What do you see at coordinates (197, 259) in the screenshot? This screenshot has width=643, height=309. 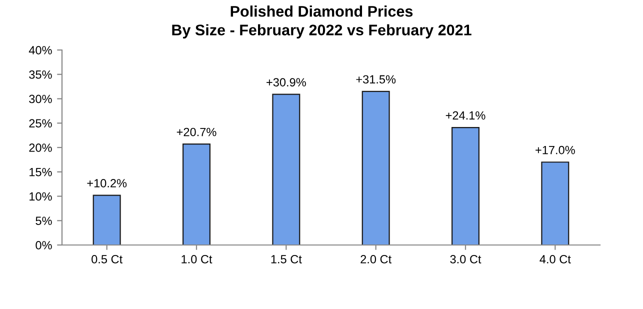 I see `x-tick-label: 1.0 Ct` at bounding box center [197, 259].